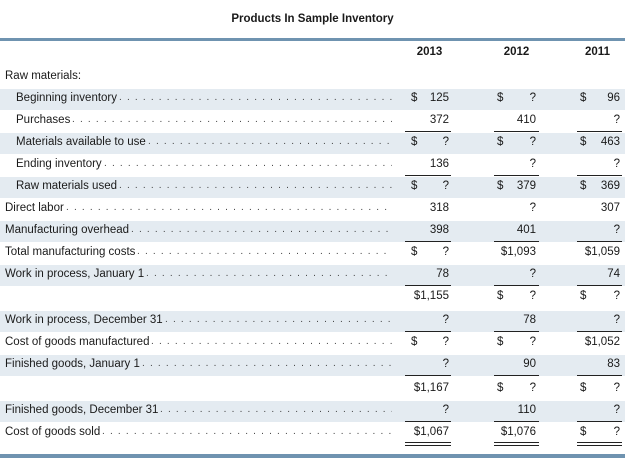 The width and height of the screenshot is (625, 463). Describe the element at coordinates (312, 77) in the screenshot. I see `table-row: Raw materials:` at that location.